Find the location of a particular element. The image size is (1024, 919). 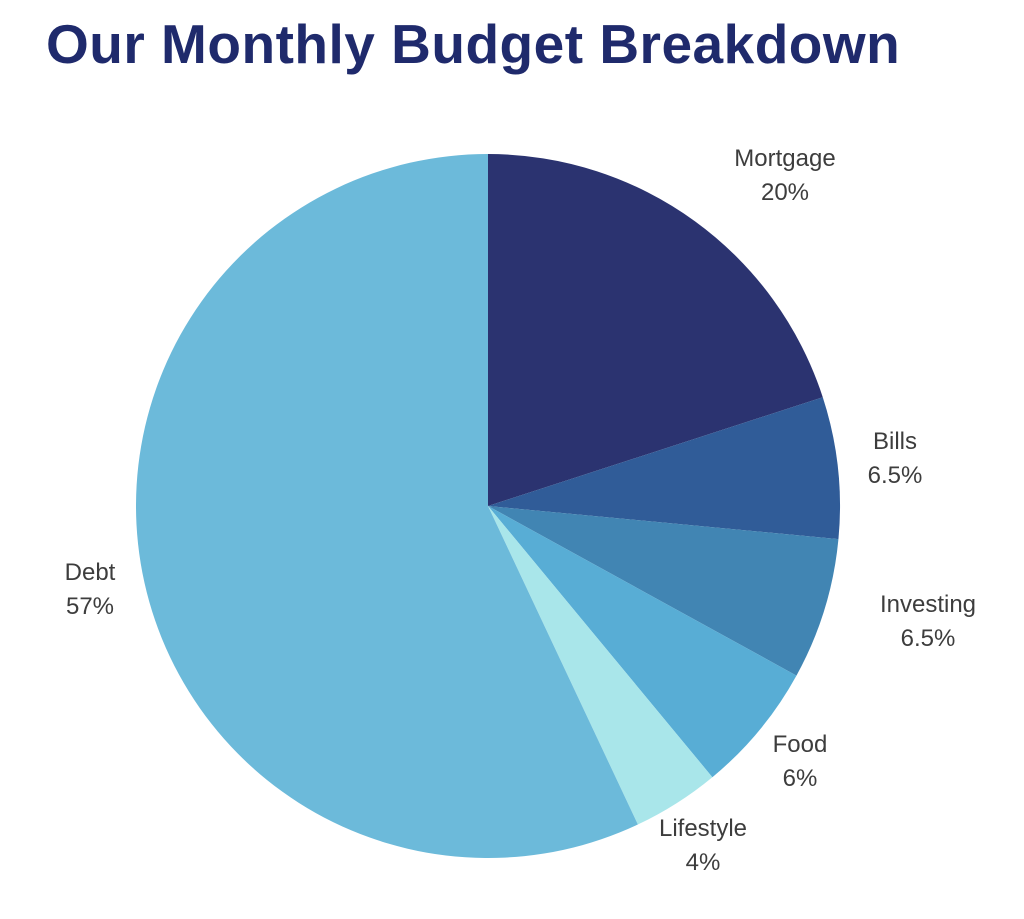

slice-label-debt: Debt 57% is located at coordinates (90, 590).